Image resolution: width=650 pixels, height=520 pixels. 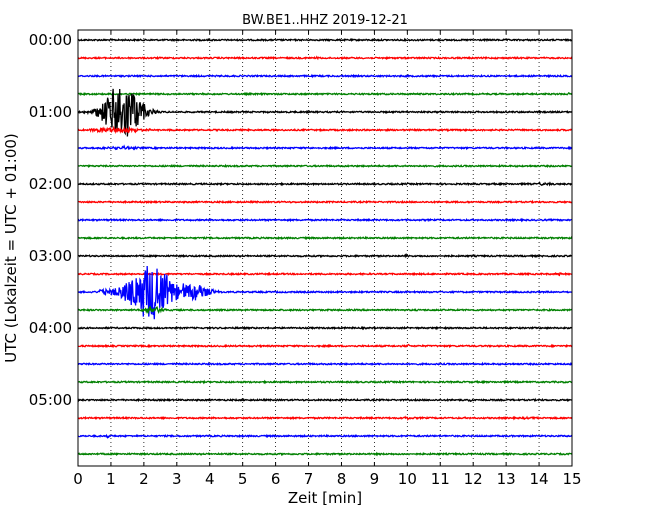 What do you see at coordinates (50, 112) in the screenshot?
I see `y-tick-label: 01:00` at bounding box center [50, 112].